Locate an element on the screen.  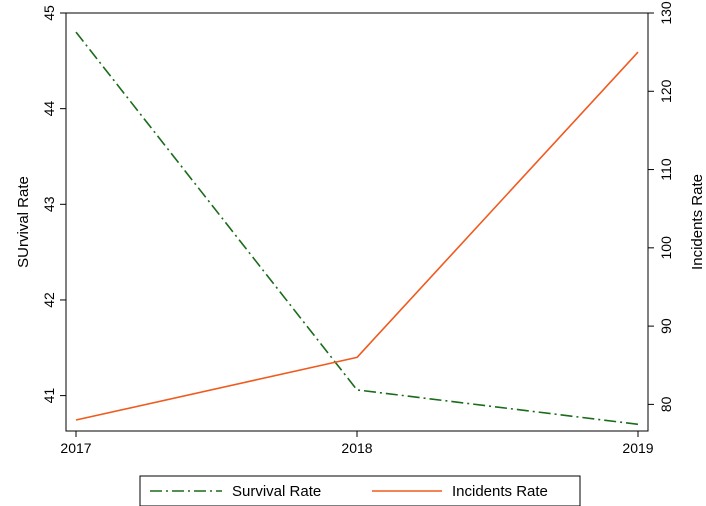
y-left-tick-label-43: 43 is located at coordinates (49, 204).